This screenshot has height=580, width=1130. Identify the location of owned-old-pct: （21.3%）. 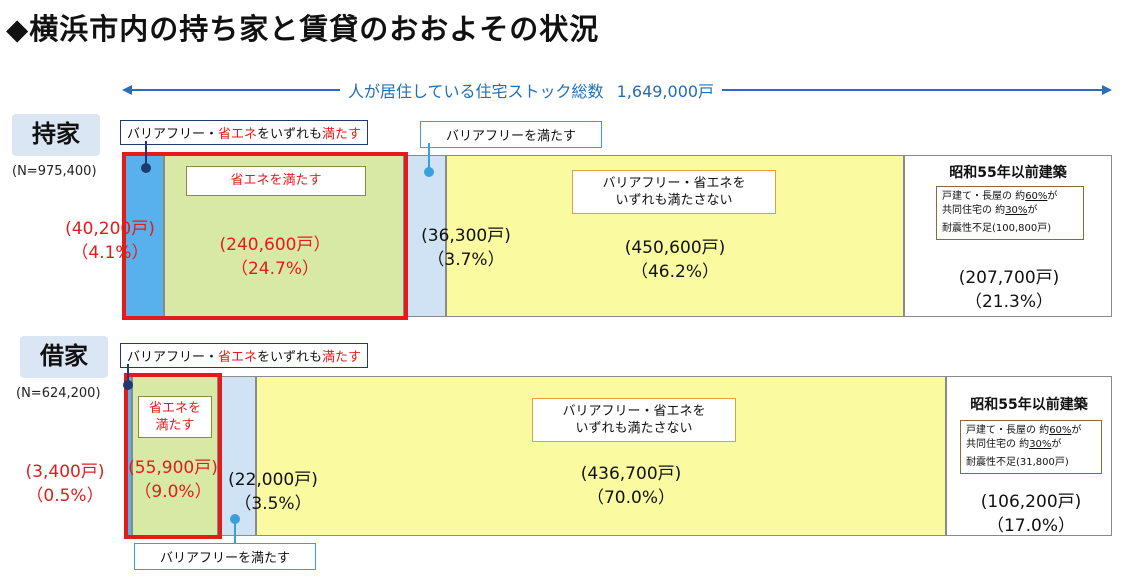
(1008, 302).